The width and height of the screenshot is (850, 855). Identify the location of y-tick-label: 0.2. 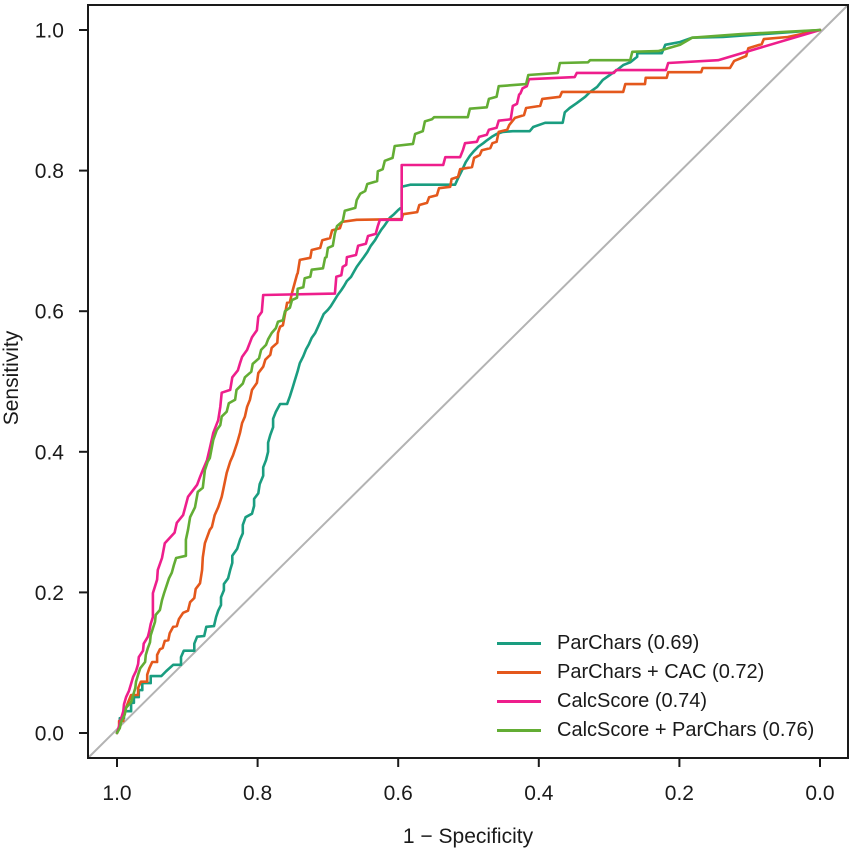
(49, 593).